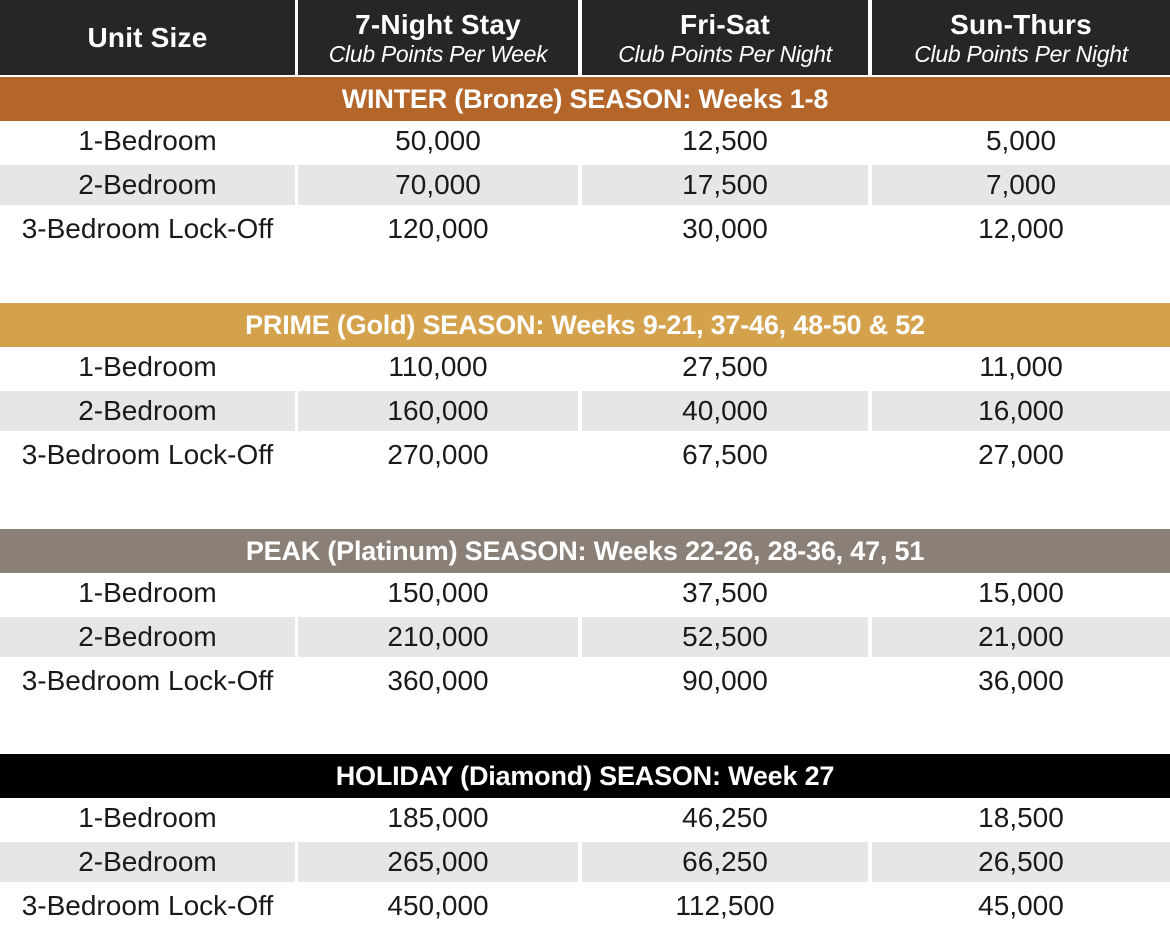  What do you see at coordinates (725, 411) in the screenshot?
I see `fri-sat-cell: 40,000` at bounding box center [725, 411].